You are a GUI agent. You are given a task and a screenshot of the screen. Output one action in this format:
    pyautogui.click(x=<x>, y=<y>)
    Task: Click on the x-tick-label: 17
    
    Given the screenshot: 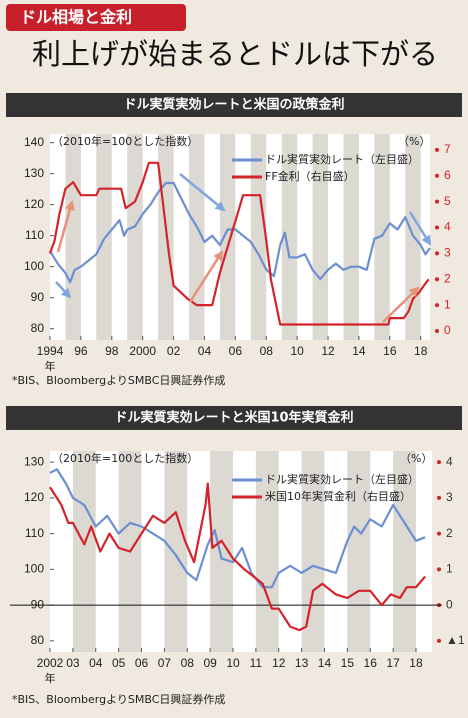 What is the action you would take?
    pyautogui.click(x=393, y=663)
    